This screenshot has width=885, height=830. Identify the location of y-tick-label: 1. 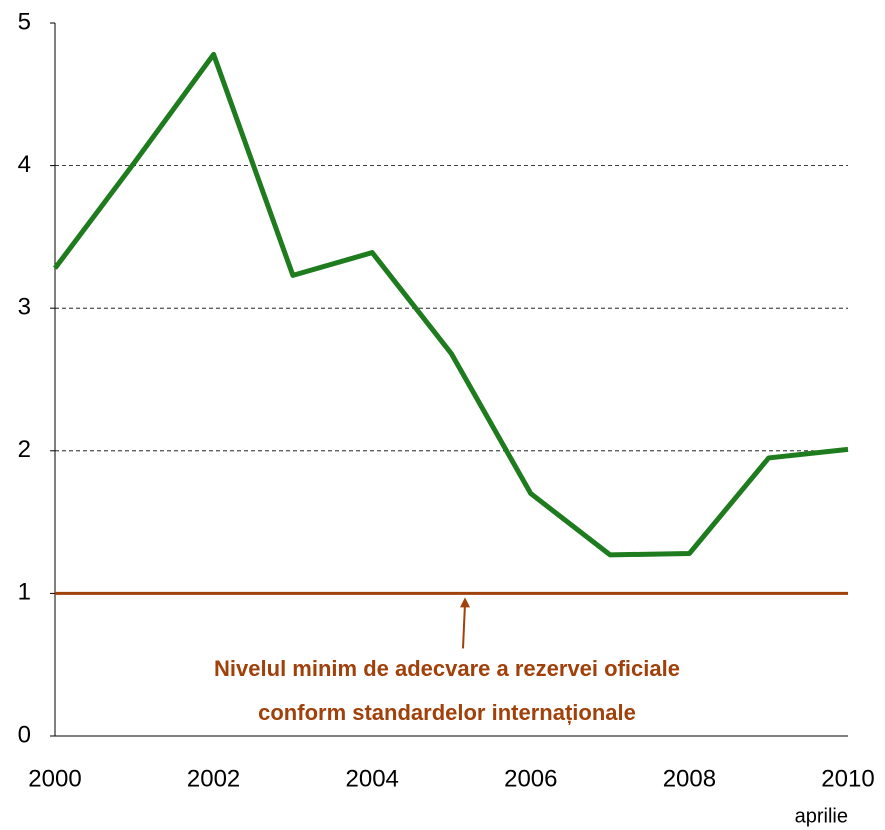
(24, 592).